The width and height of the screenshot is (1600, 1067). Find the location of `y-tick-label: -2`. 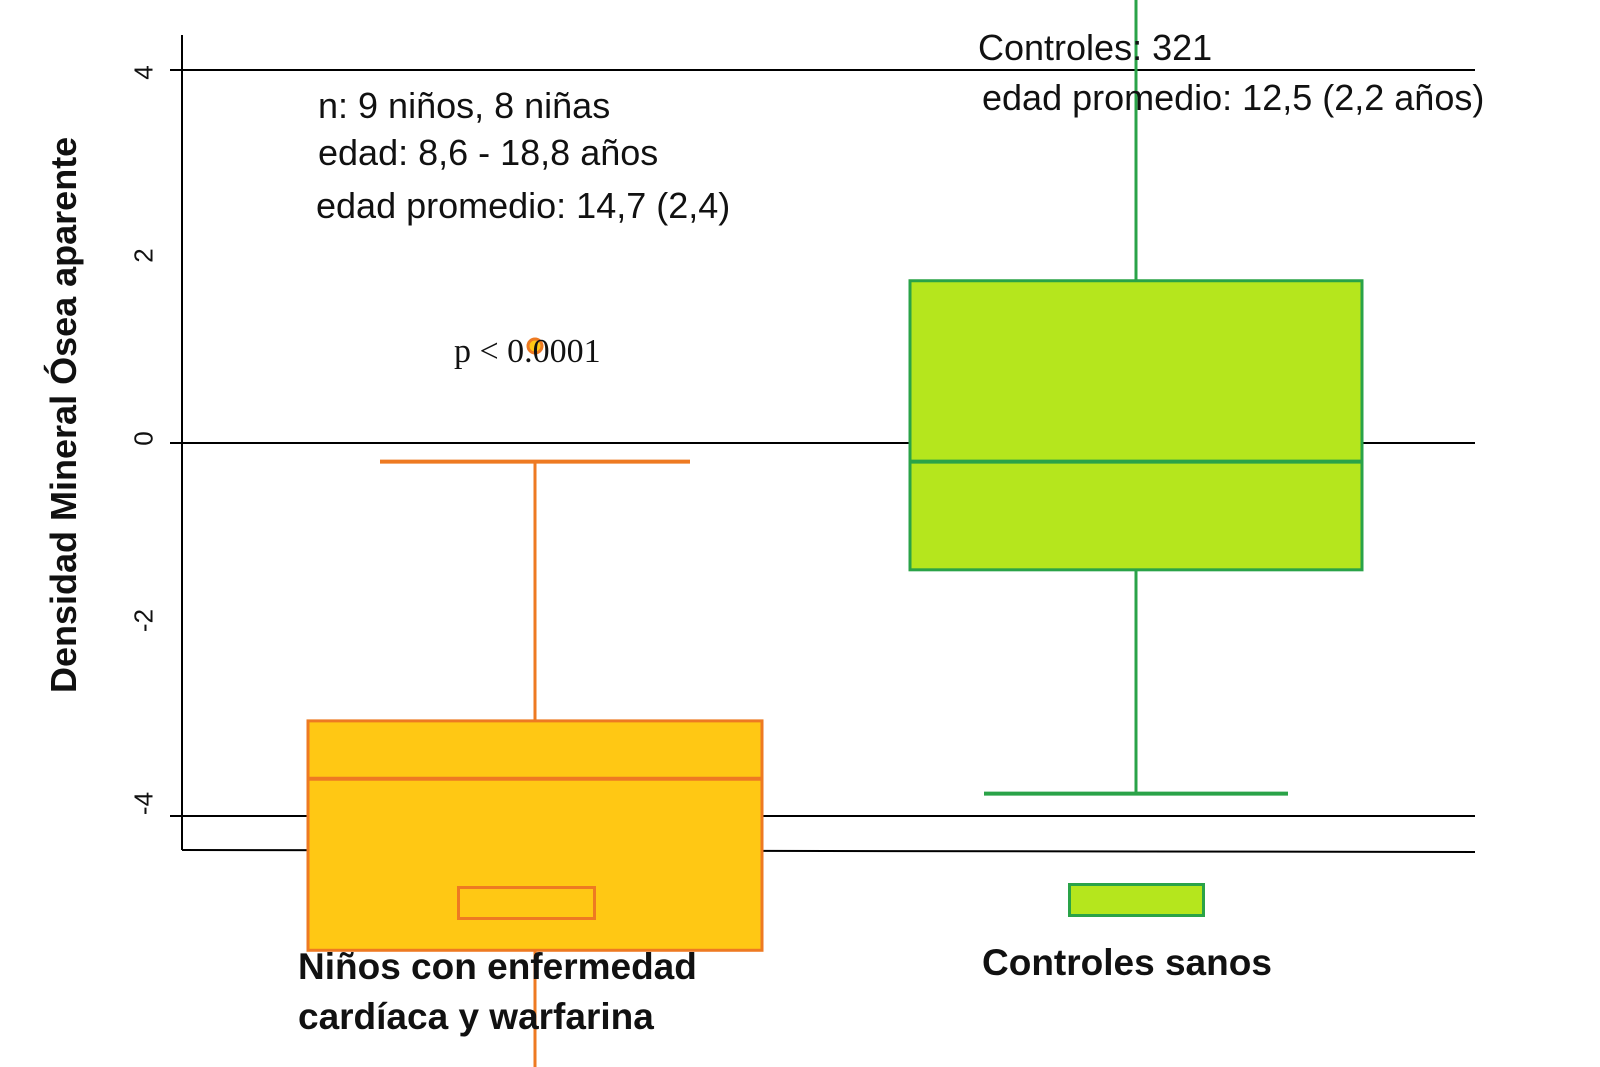

y-tick-label: -2 is located at coordinates (143, 620).